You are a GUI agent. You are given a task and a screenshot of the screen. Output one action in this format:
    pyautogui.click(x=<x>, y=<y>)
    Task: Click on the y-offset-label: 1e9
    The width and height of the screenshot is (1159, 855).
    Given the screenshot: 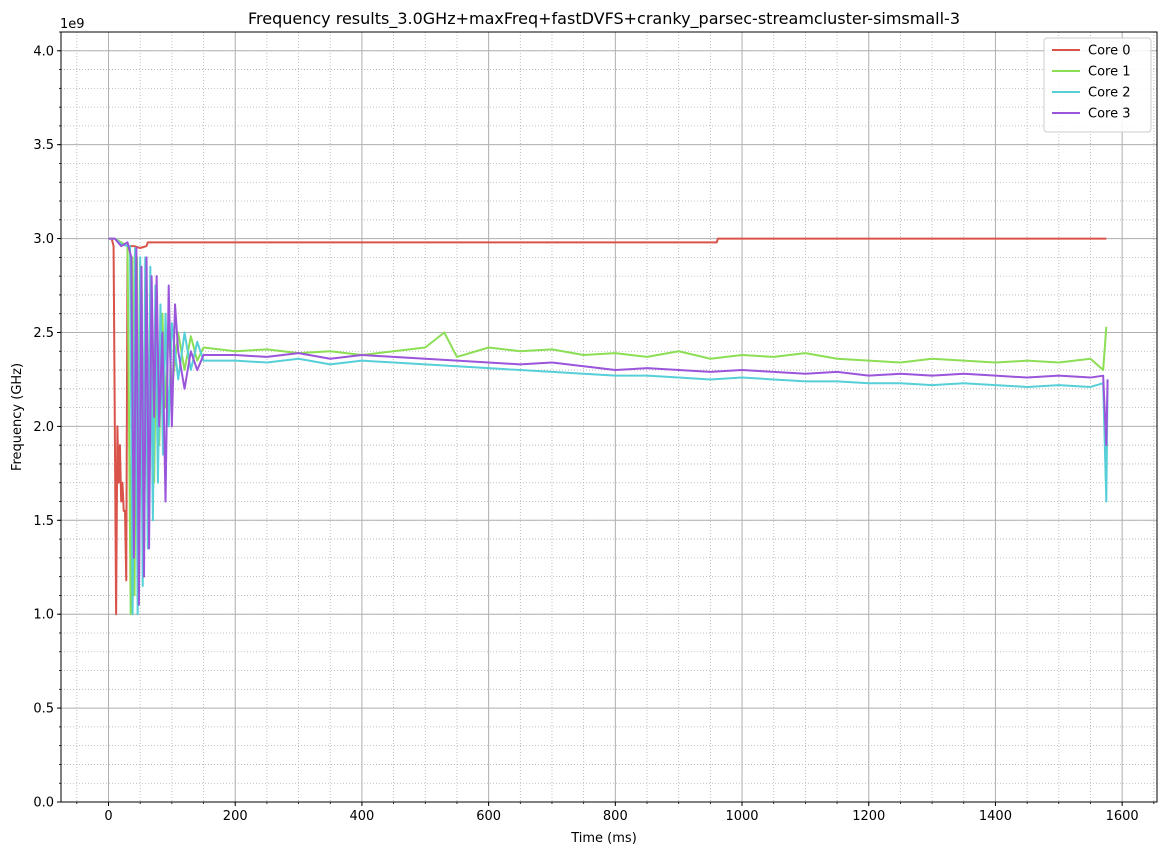 What is the action you would take?
    pyautogui.click(x=72, y=24)
    